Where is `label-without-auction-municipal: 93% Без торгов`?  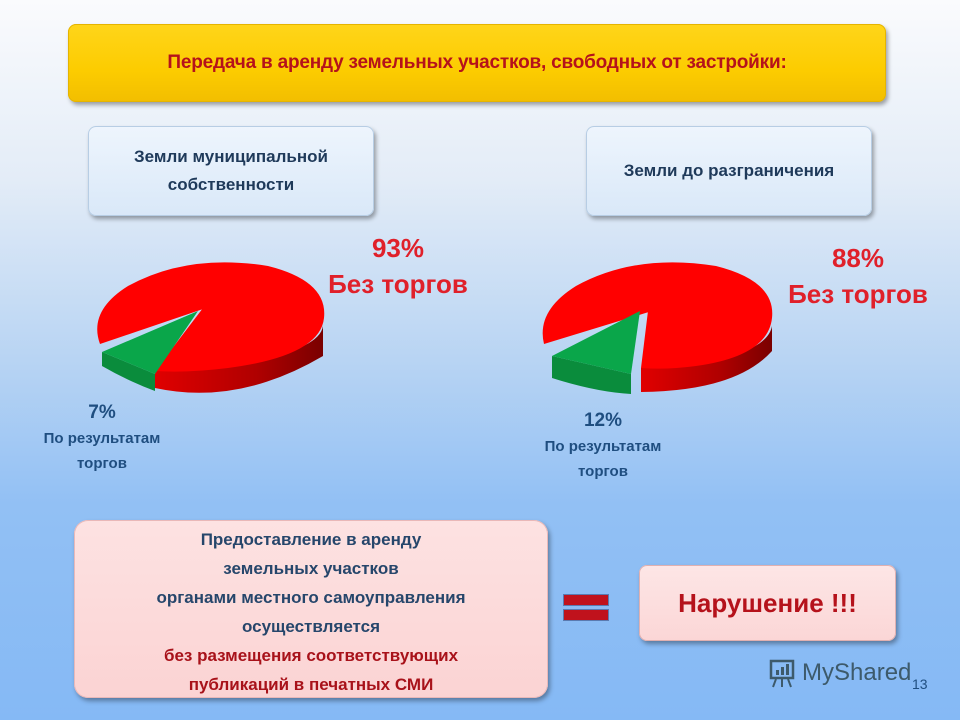
label-without-auction-municipal: 93% Без торгов is located at coordinates (398, 266).